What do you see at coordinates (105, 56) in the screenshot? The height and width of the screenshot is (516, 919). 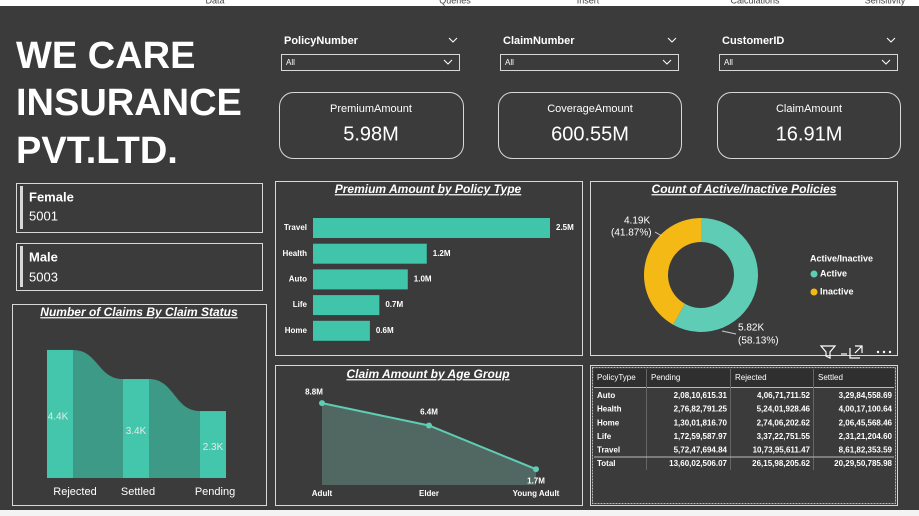 I see `app-title: WE CARE` at bounding box center [105, 56].